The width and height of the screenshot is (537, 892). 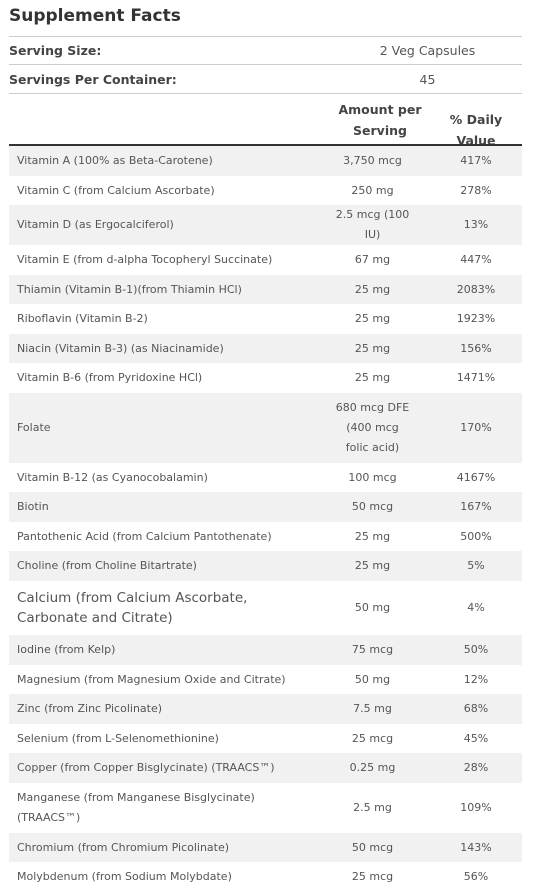 I want to click on table-row: Biotin 50 mcg 167%, so click(x=265, y=507).